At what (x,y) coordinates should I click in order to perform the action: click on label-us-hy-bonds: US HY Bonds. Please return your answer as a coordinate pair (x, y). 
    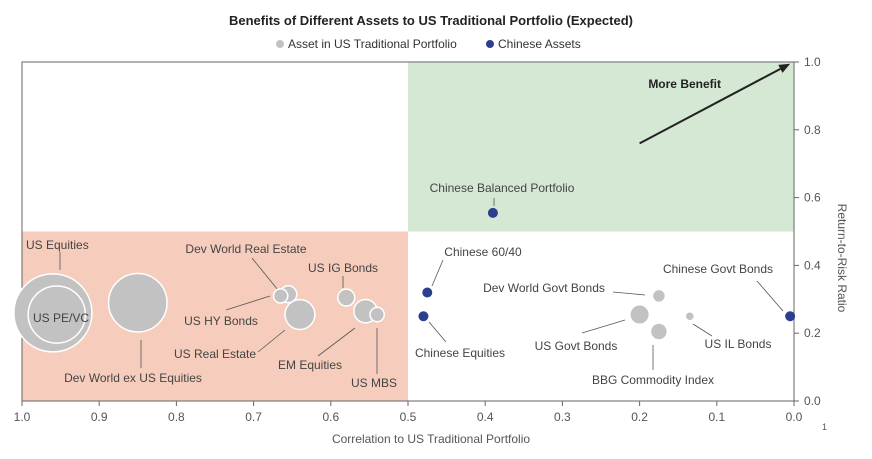
    Looking at the image, I should click on (221, 321).